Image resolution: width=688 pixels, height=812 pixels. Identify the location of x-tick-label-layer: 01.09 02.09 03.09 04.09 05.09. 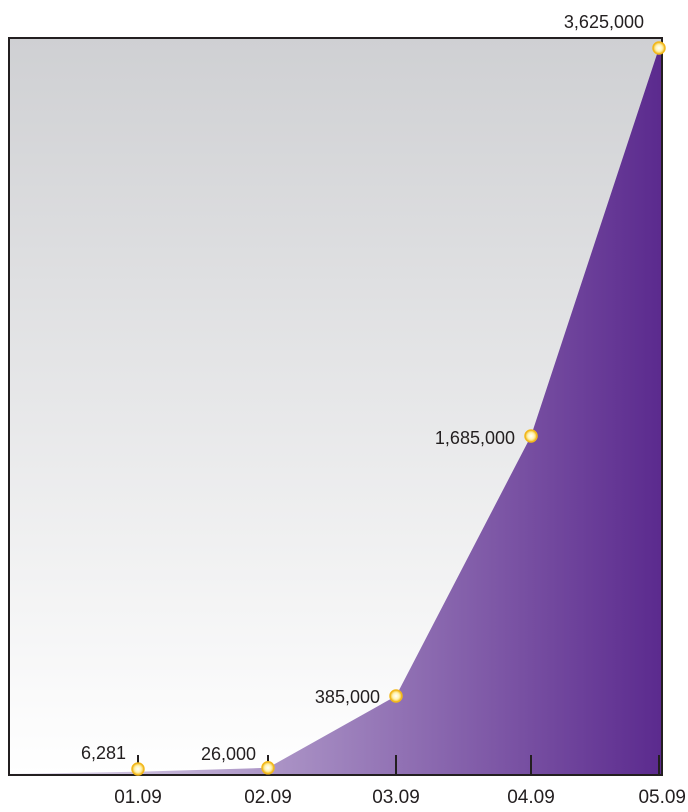
(400, 797).